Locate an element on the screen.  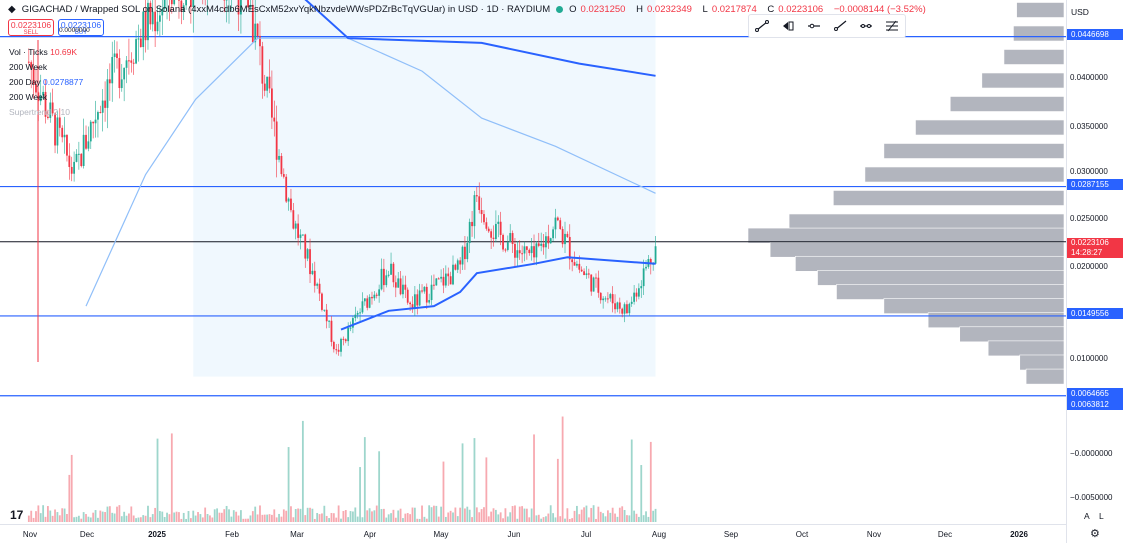
legend-supertrend: Supertrend 2 10 is located at coordinates (39, 112).